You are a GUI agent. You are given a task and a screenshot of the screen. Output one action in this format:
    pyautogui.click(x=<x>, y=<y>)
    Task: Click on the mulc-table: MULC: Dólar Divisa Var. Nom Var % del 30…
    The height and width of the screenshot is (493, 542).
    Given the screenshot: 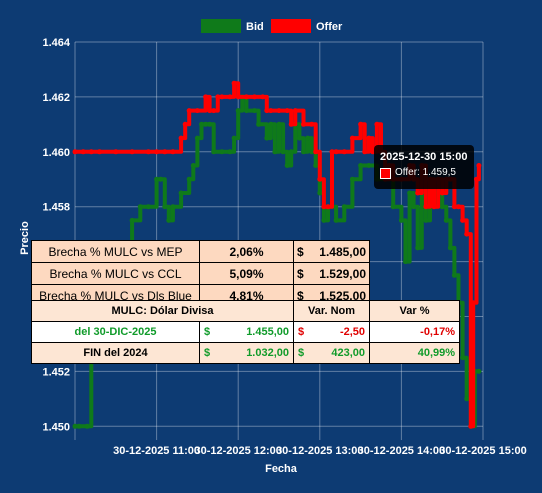 What is the action you would take?
    pyautogui.click(x=245, y=332)
    